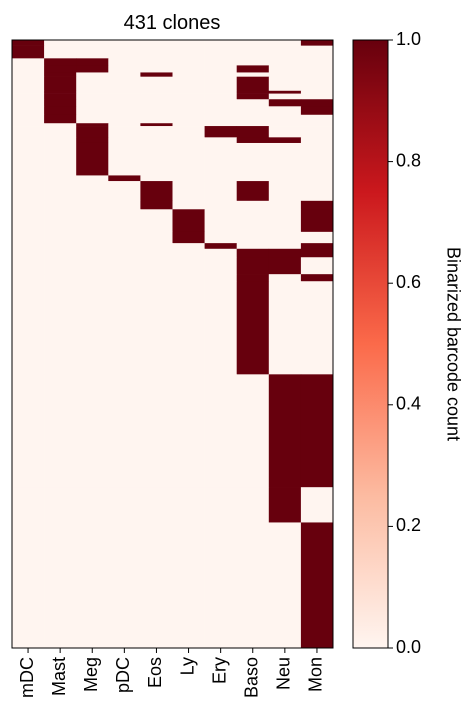 This screenshot has width=474, height=725. Describe the element at coordinates (27, 677) in the screenshot. I see `x-tick-label: mDC` at that location.